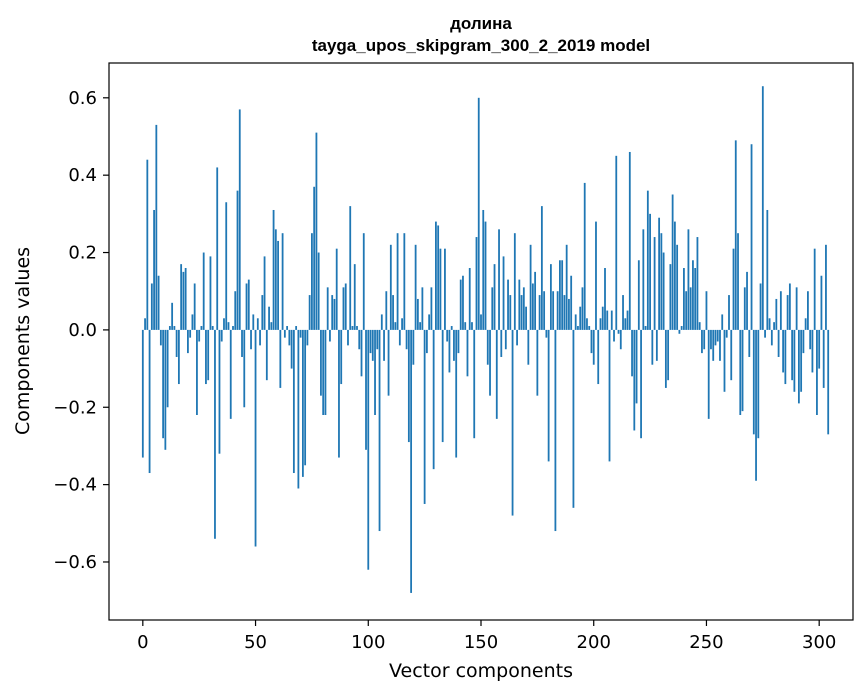  Describe the element at coordinates (23, 341) in the screenshot. I see `y-axis-label: Components values` at that location.